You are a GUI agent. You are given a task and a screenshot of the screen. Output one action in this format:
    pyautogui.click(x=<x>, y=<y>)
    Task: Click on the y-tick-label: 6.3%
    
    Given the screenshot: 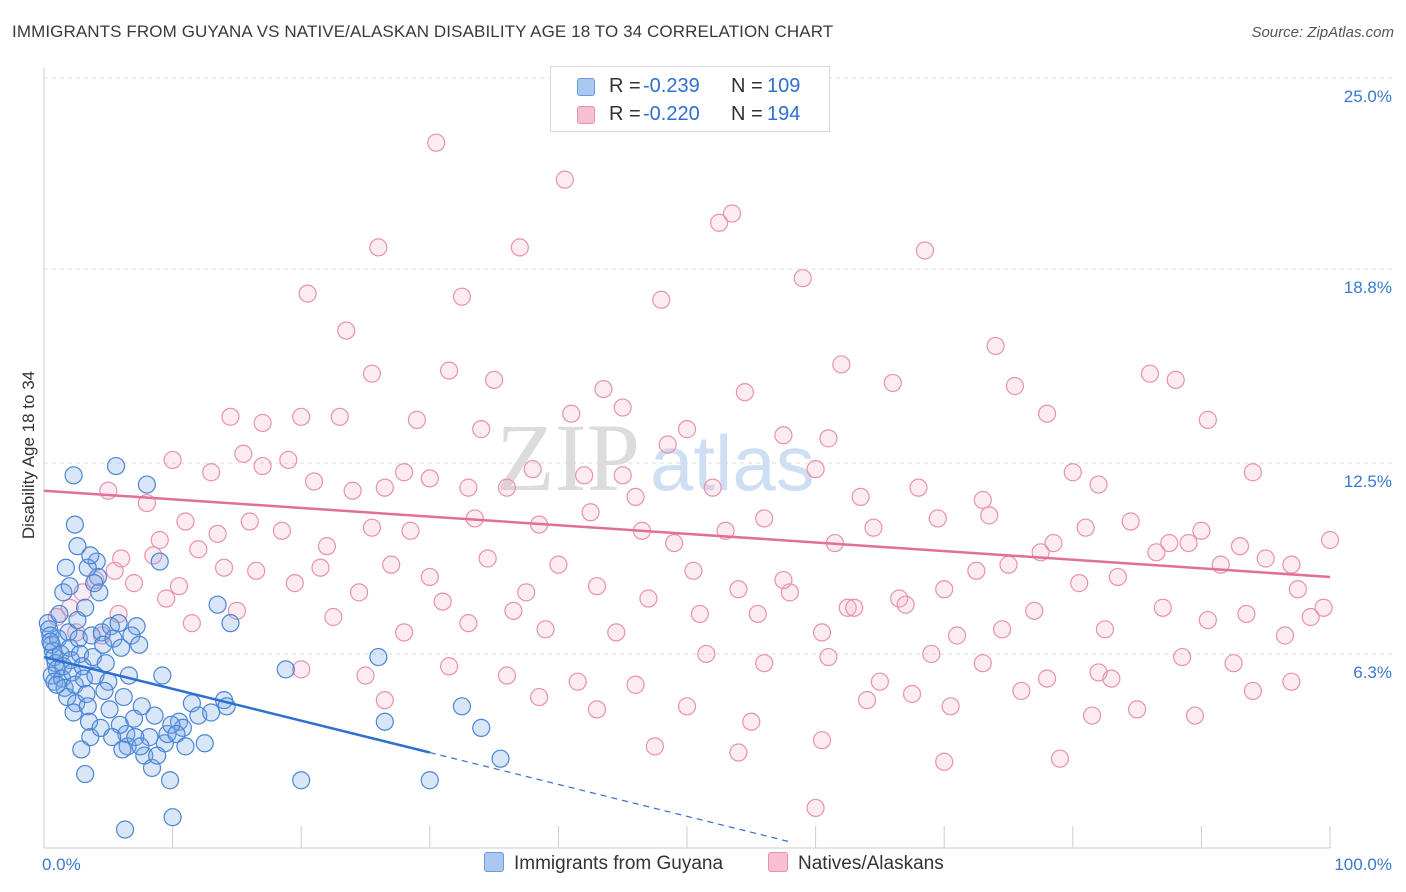 What is the action you would take?
    pyautogui.click(x=1372, y=672)
    